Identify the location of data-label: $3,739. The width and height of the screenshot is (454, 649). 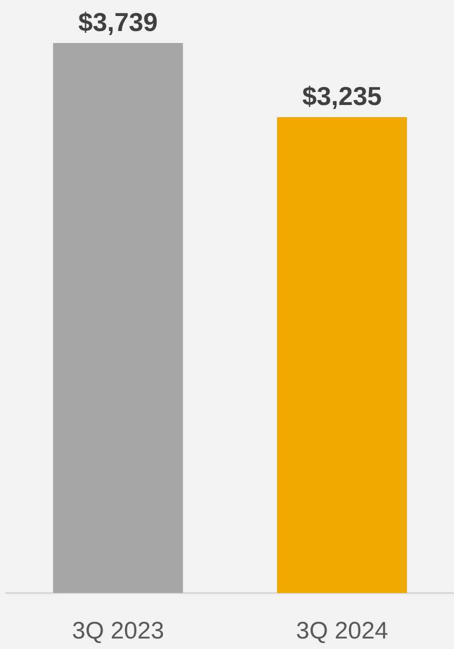
(118, 22).